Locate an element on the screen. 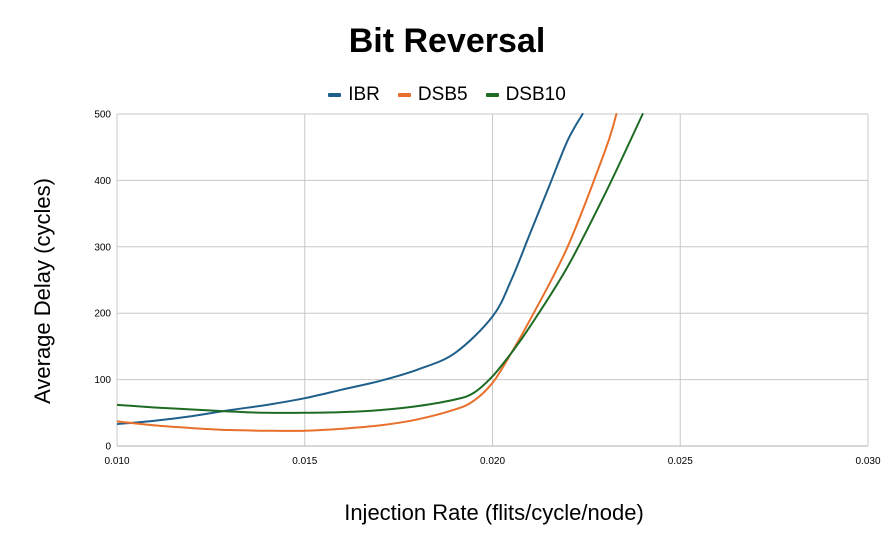 The height and width of the screenshot is (552, 894). x-tick-label: 0.010 is located at coordinates (116, 461).